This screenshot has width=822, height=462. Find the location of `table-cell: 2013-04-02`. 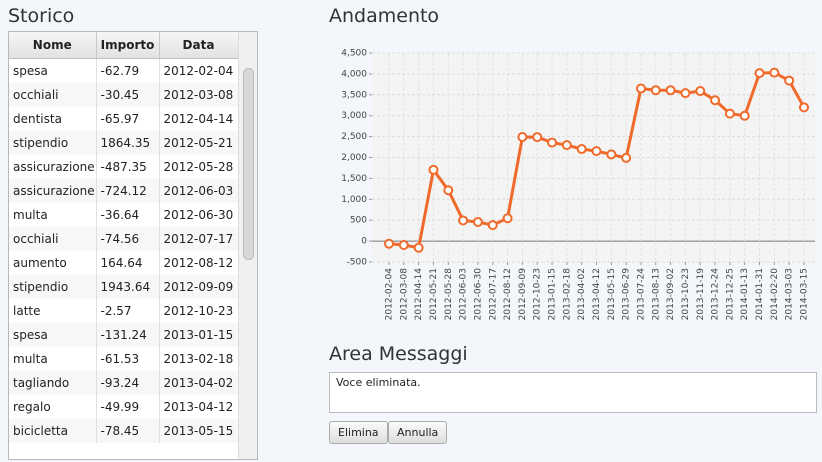

table-cell: 2013-04-02 is located at coordinates (199, 383).